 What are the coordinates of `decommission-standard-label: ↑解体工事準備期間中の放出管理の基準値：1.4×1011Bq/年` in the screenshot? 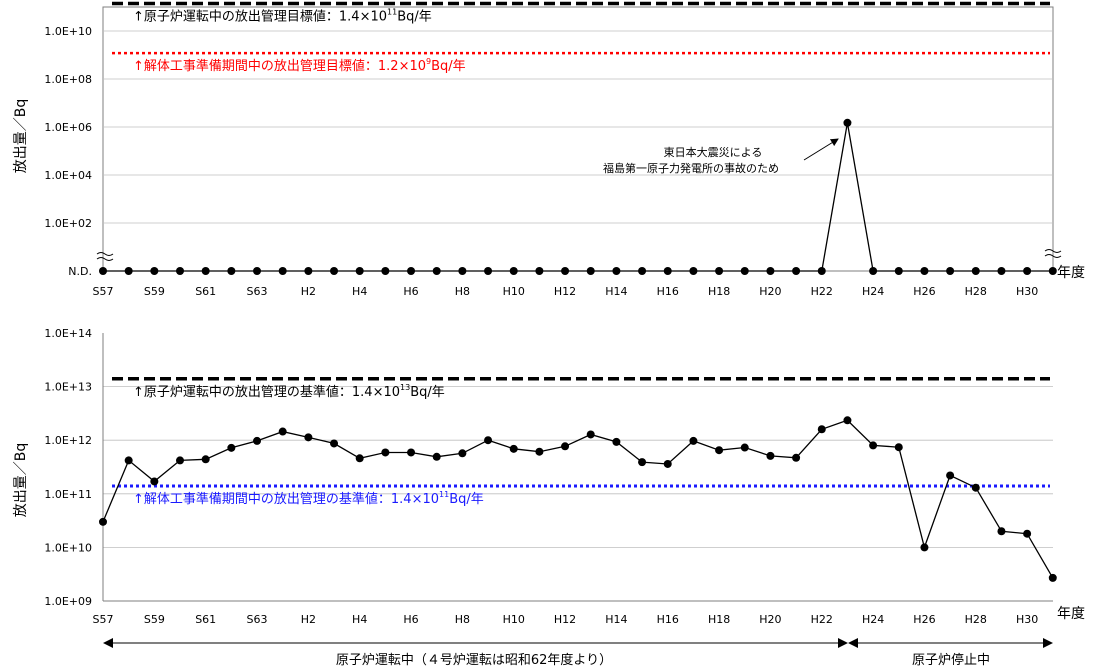 It's located at (308, 498).